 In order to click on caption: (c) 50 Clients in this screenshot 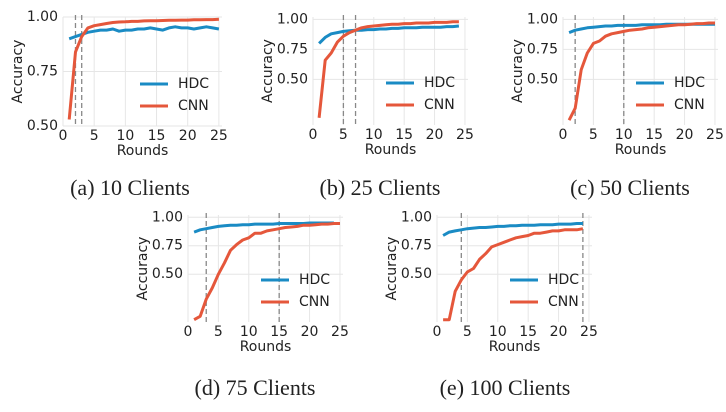, I will do `click(630, 187)`.